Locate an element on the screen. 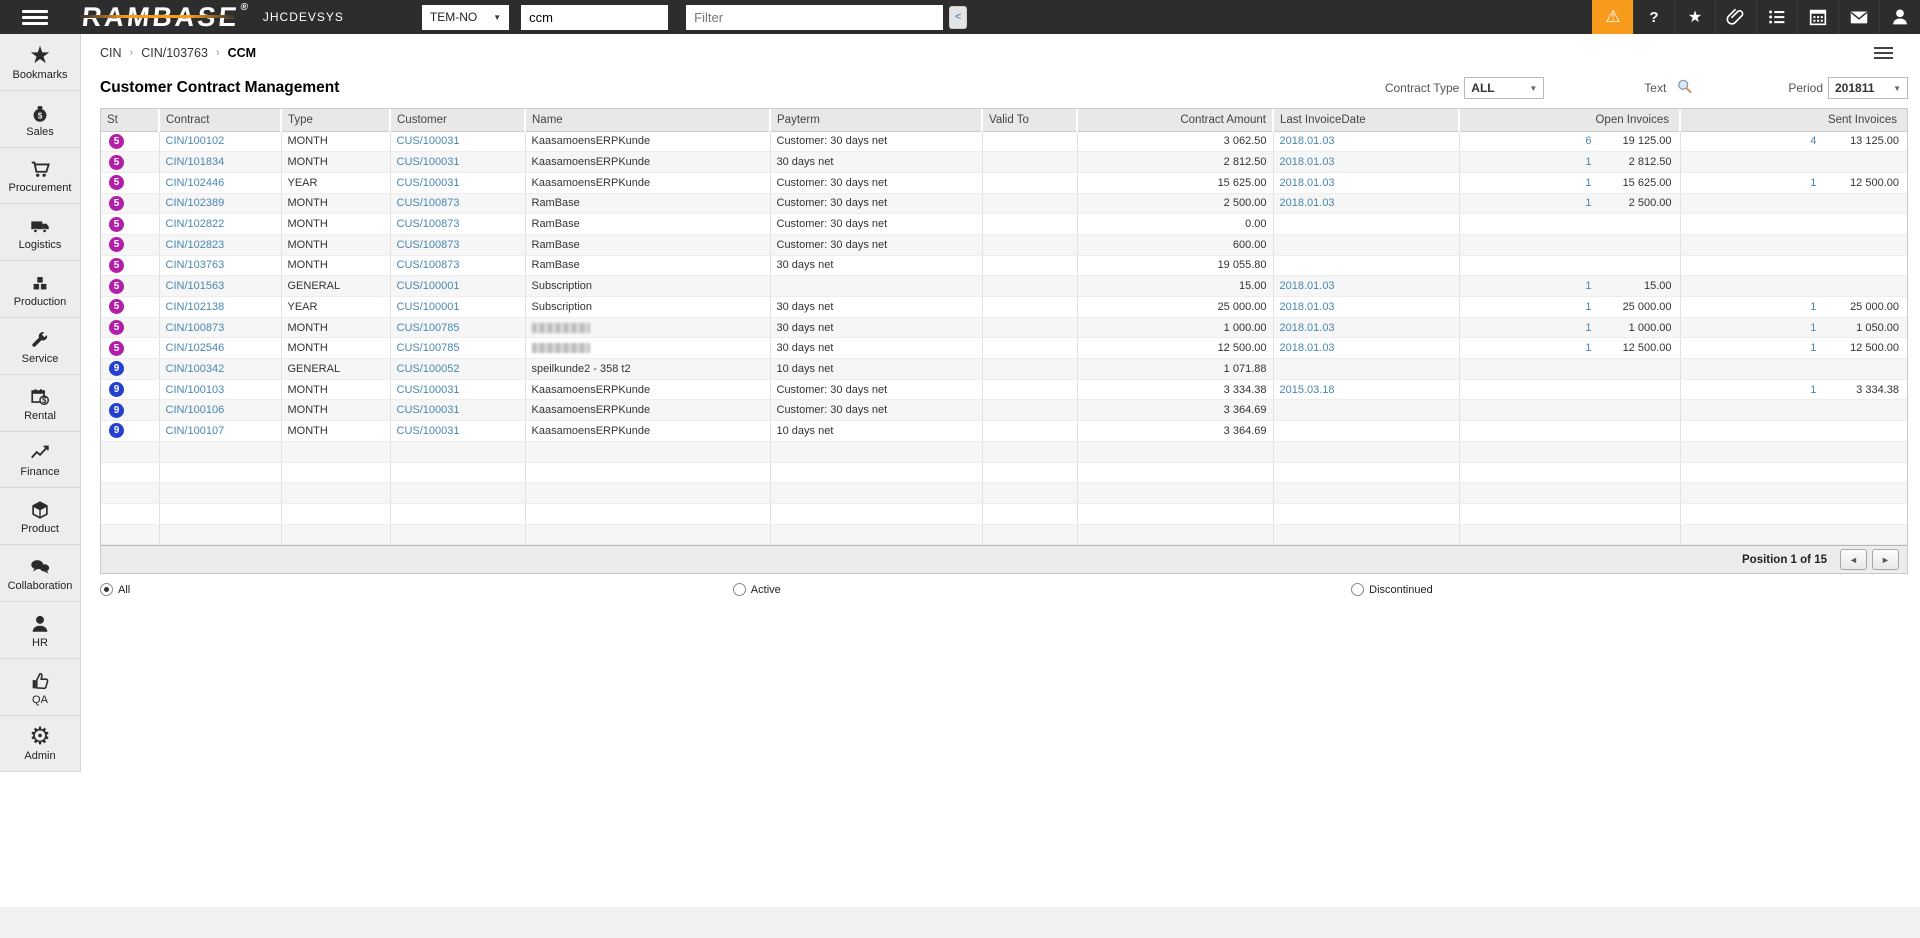 The width and height of the screenshot is (1920, 938). contract-link: CIN/100873 is located at coordinates (220, 328).